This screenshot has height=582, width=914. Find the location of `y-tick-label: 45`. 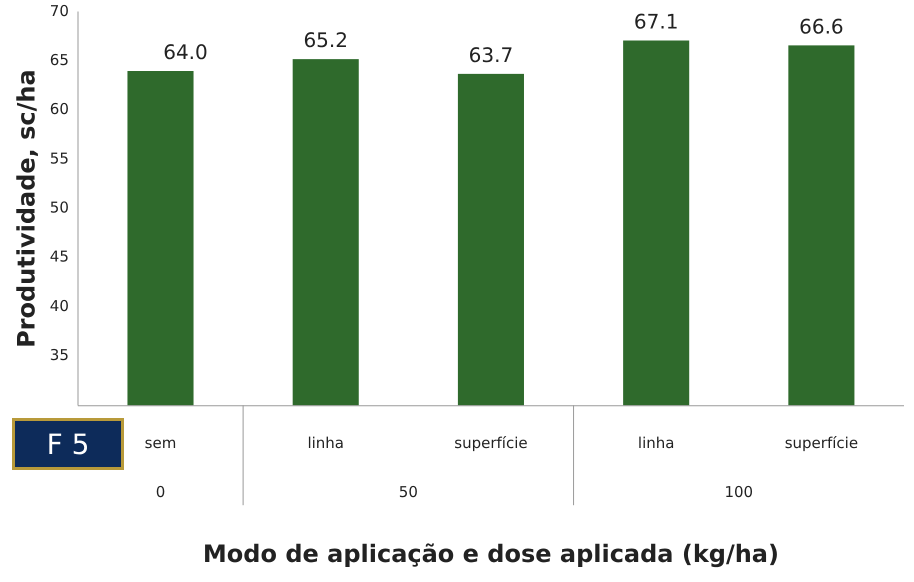

y-tick-label: 45 is located at coordinates (59, 257).